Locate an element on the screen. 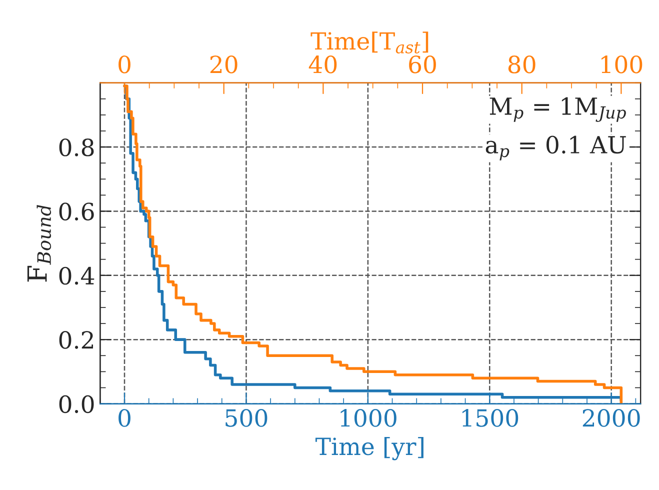 This screenshot has height=490, width=659. x2-tick-label: 40 is located at coordinates (322, 65).